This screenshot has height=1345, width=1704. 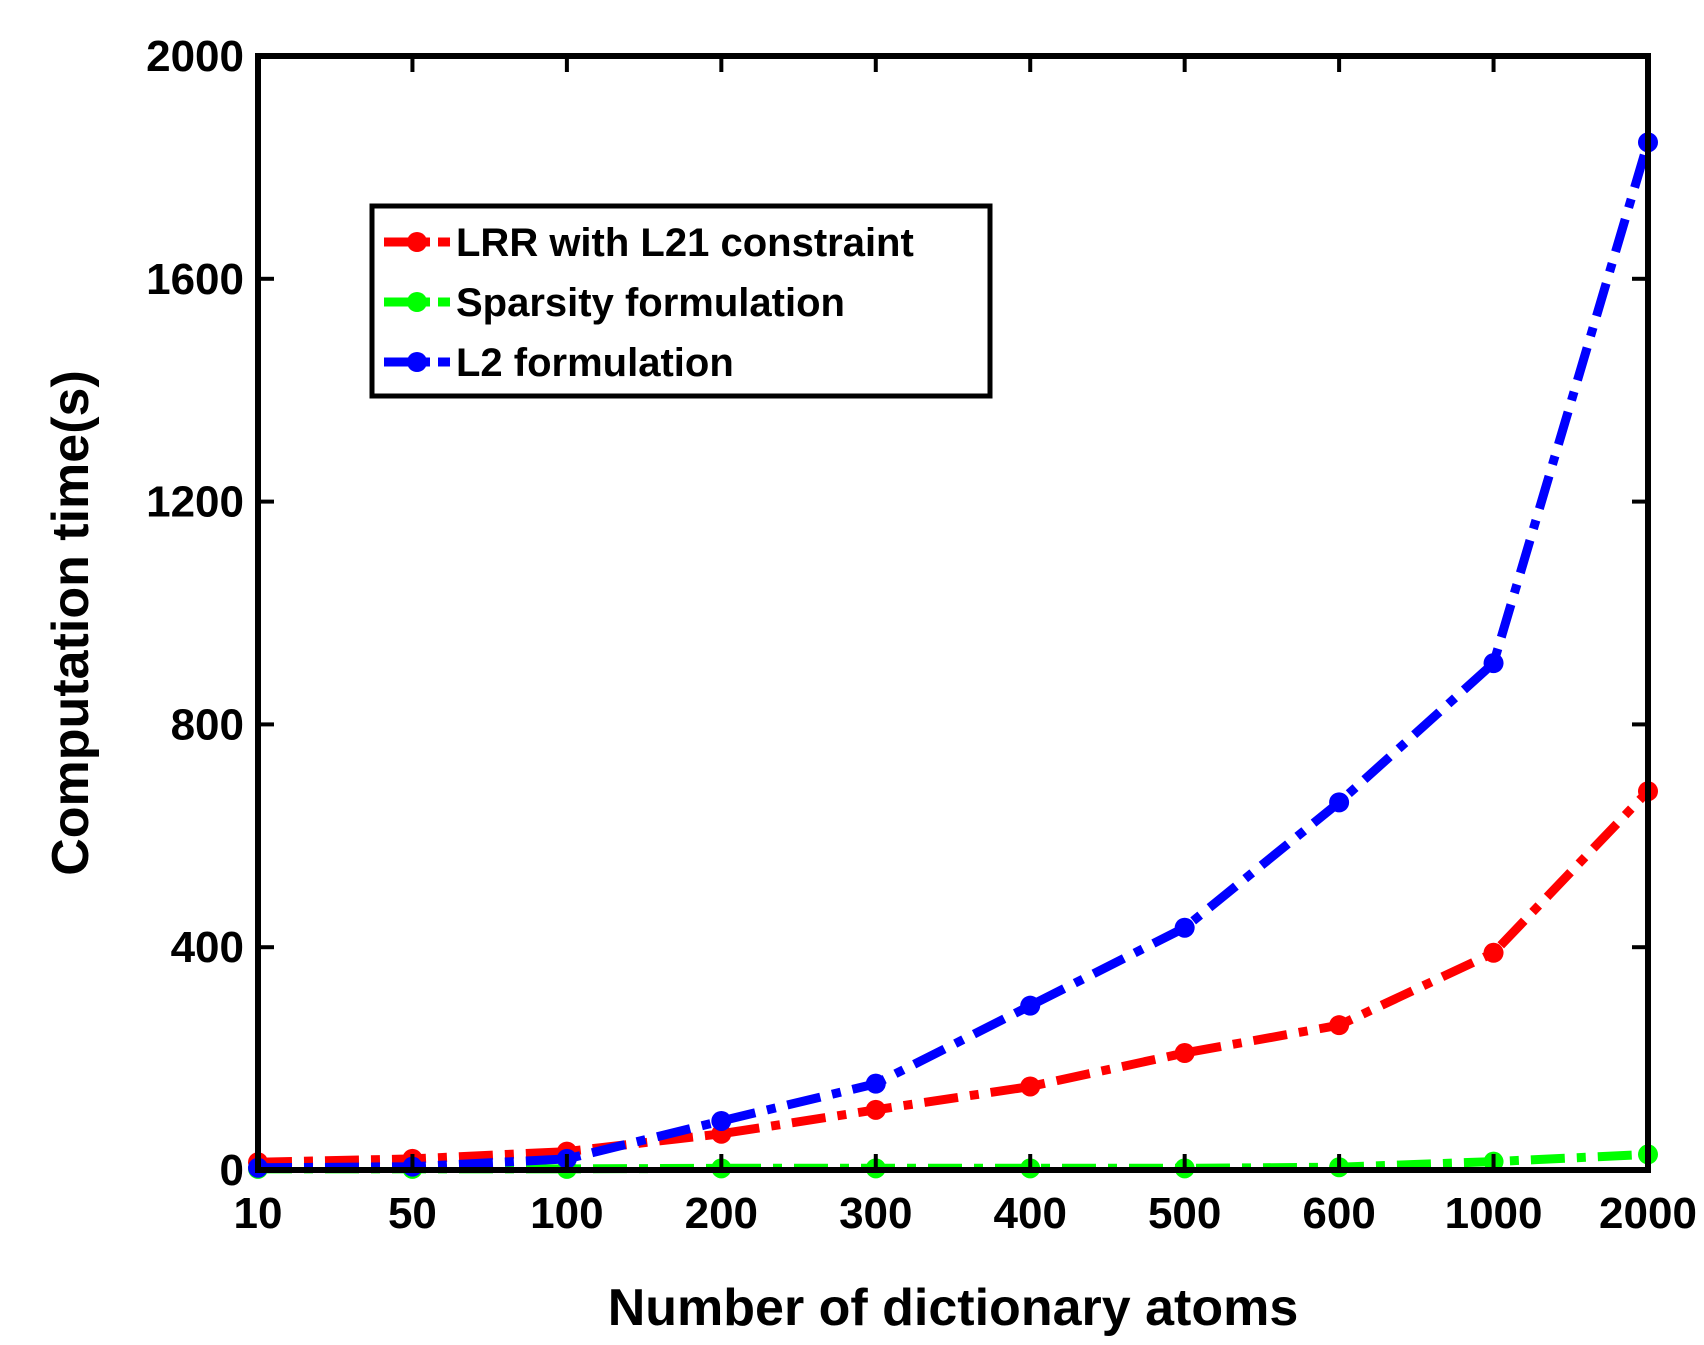 I want to click on y-tick-label: 800, so click(x=207, y=724).